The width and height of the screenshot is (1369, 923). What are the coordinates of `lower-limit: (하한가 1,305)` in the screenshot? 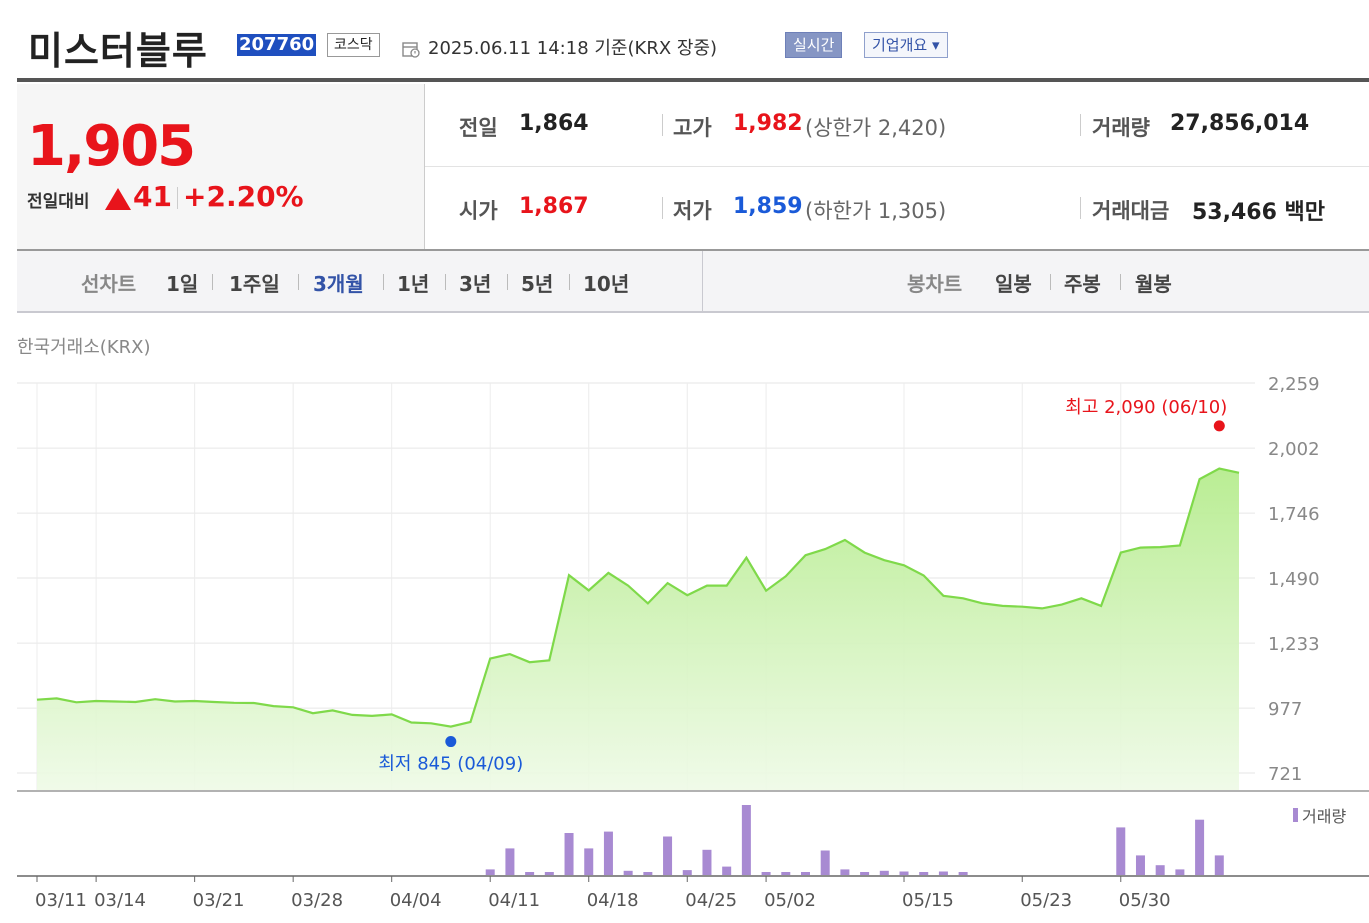 It's located at (876, 211).